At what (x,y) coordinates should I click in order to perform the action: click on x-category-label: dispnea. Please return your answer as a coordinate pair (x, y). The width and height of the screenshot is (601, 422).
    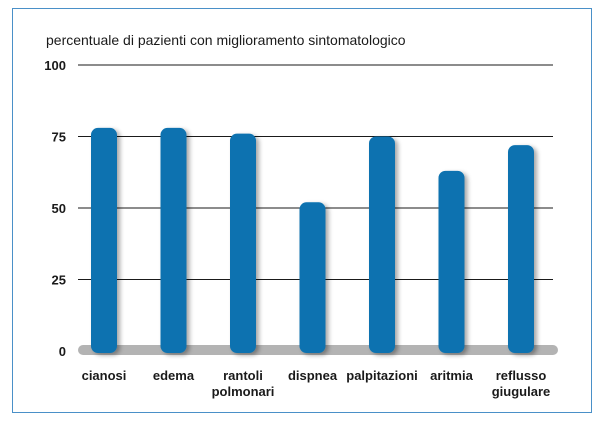
    Looking at the image, I should click on (313, 375).